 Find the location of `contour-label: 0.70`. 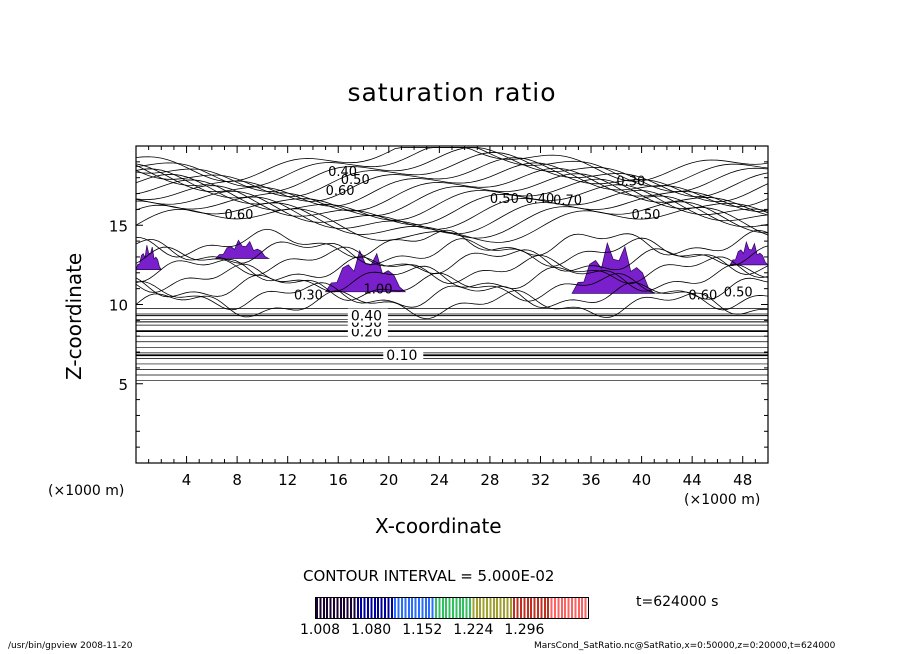

contour-label: 0.70 is located at coordinates (567, 201).